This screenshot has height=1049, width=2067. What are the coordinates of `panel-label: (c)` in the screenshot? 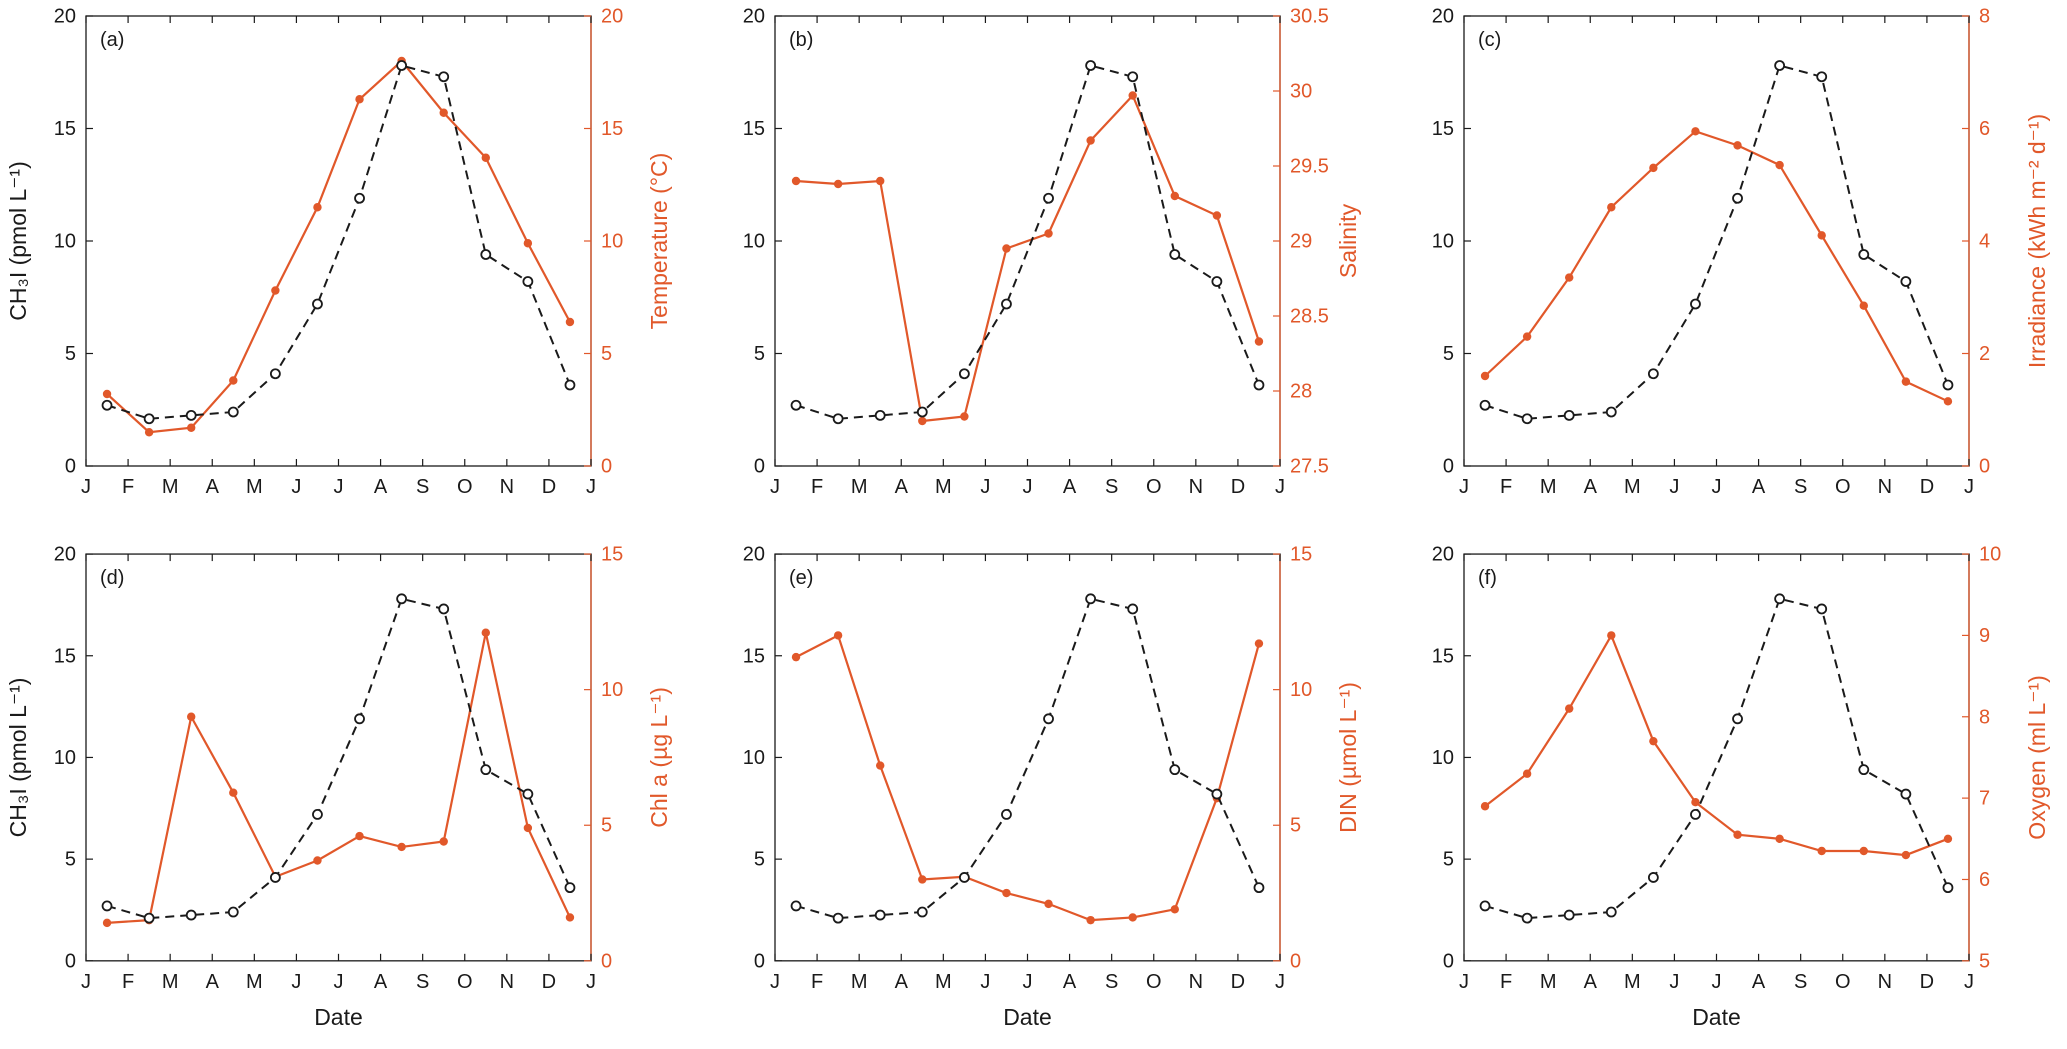 It's located at (1489, 40).